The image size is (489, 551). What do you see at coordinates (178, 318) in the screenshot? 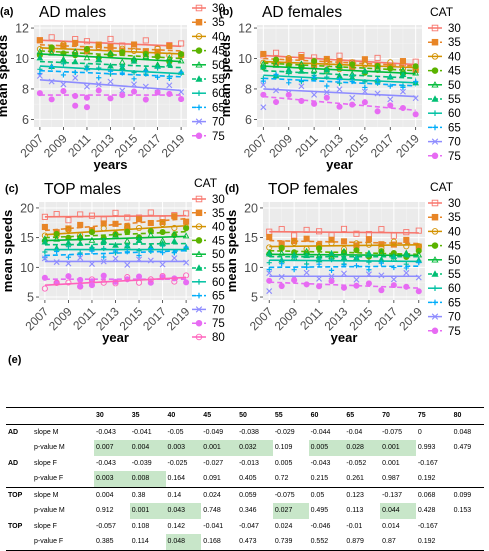
I see `x-tick-label: 2019` at bounding box center [178, 318].